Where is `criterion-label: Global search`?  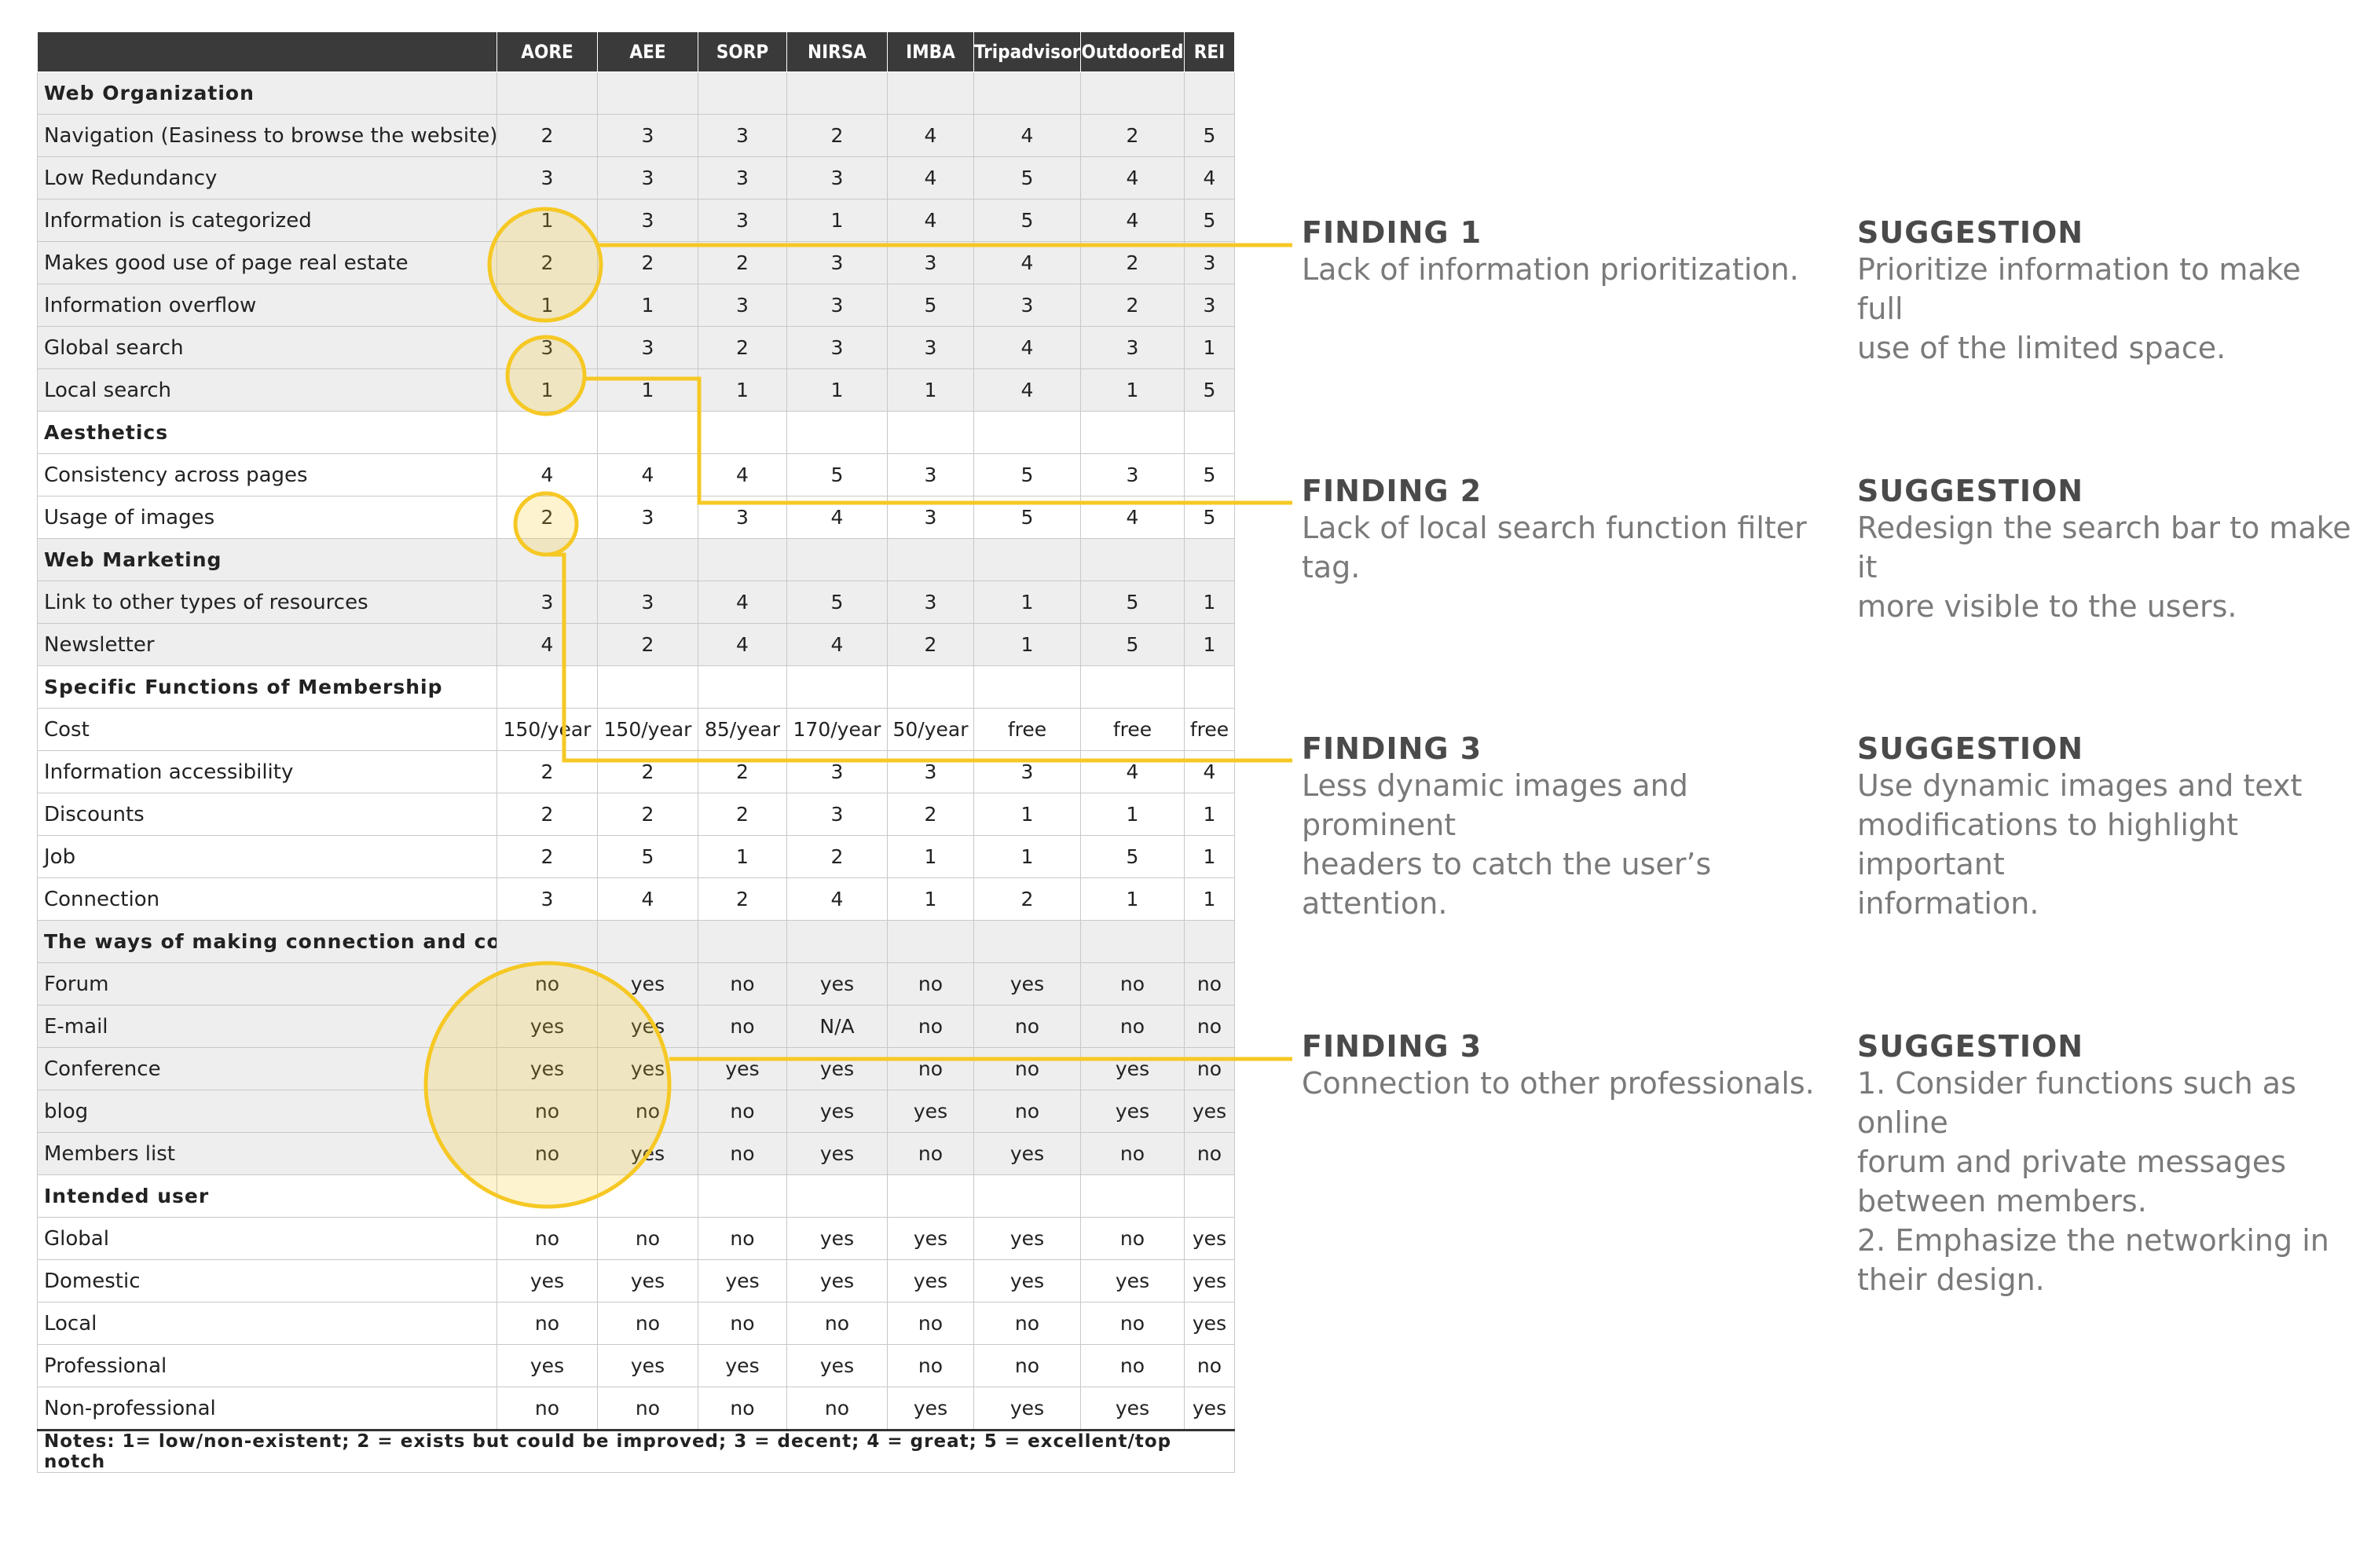
criterion-label: Global search is located at coordinates (267, 348).